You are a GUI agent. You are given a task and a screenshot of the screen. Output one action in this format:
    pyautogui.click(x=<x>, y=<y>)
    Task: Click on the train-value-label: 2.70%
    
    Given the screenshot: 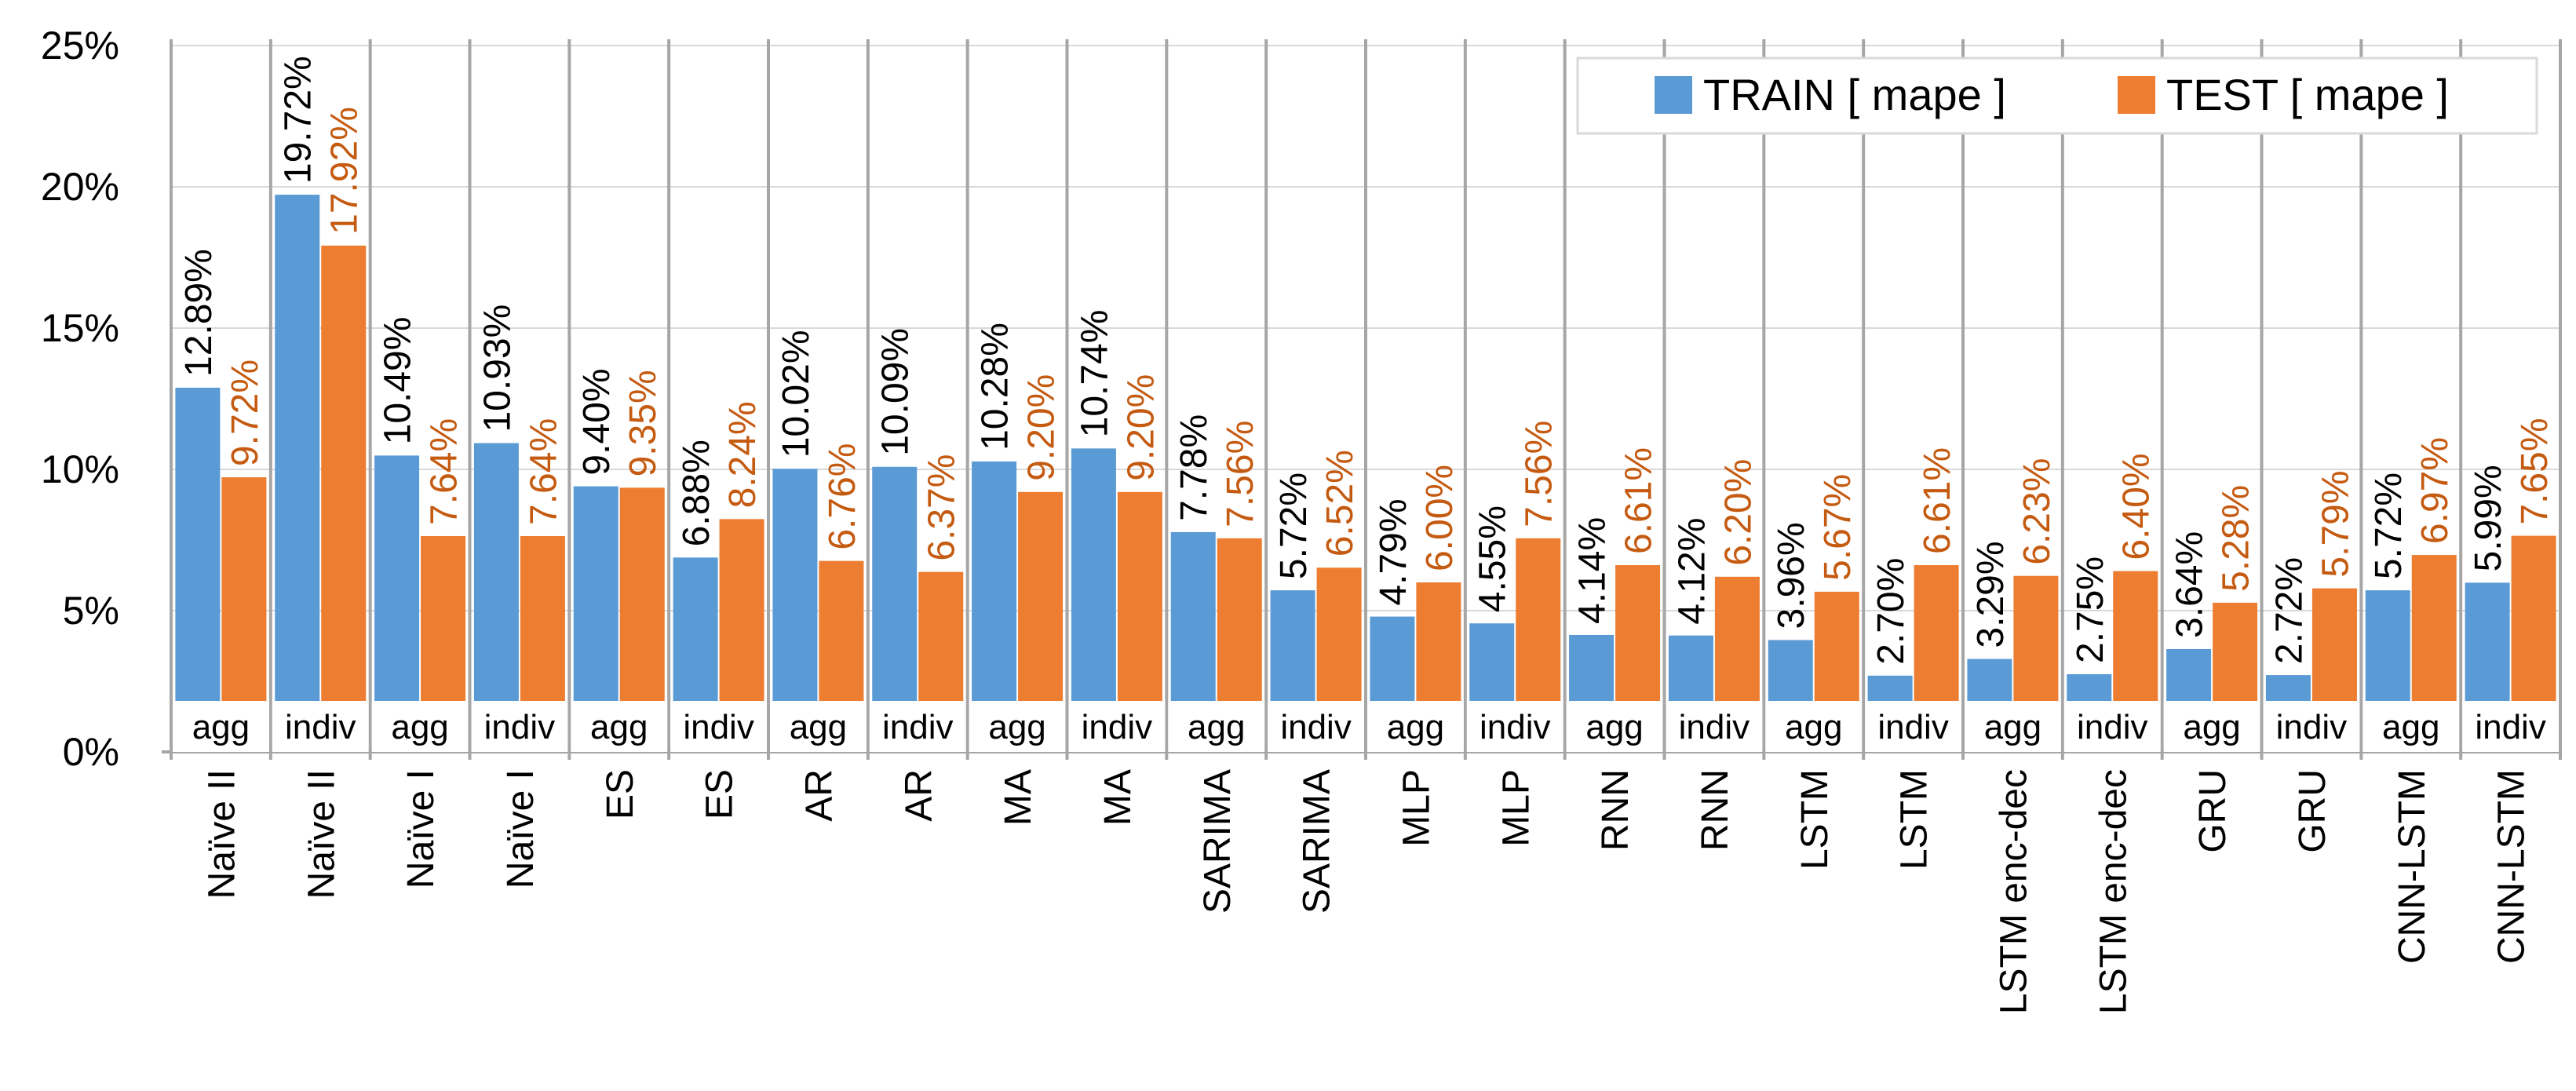 What is the action you would take?
    pyautogui.click(x=1891, y=611)
    